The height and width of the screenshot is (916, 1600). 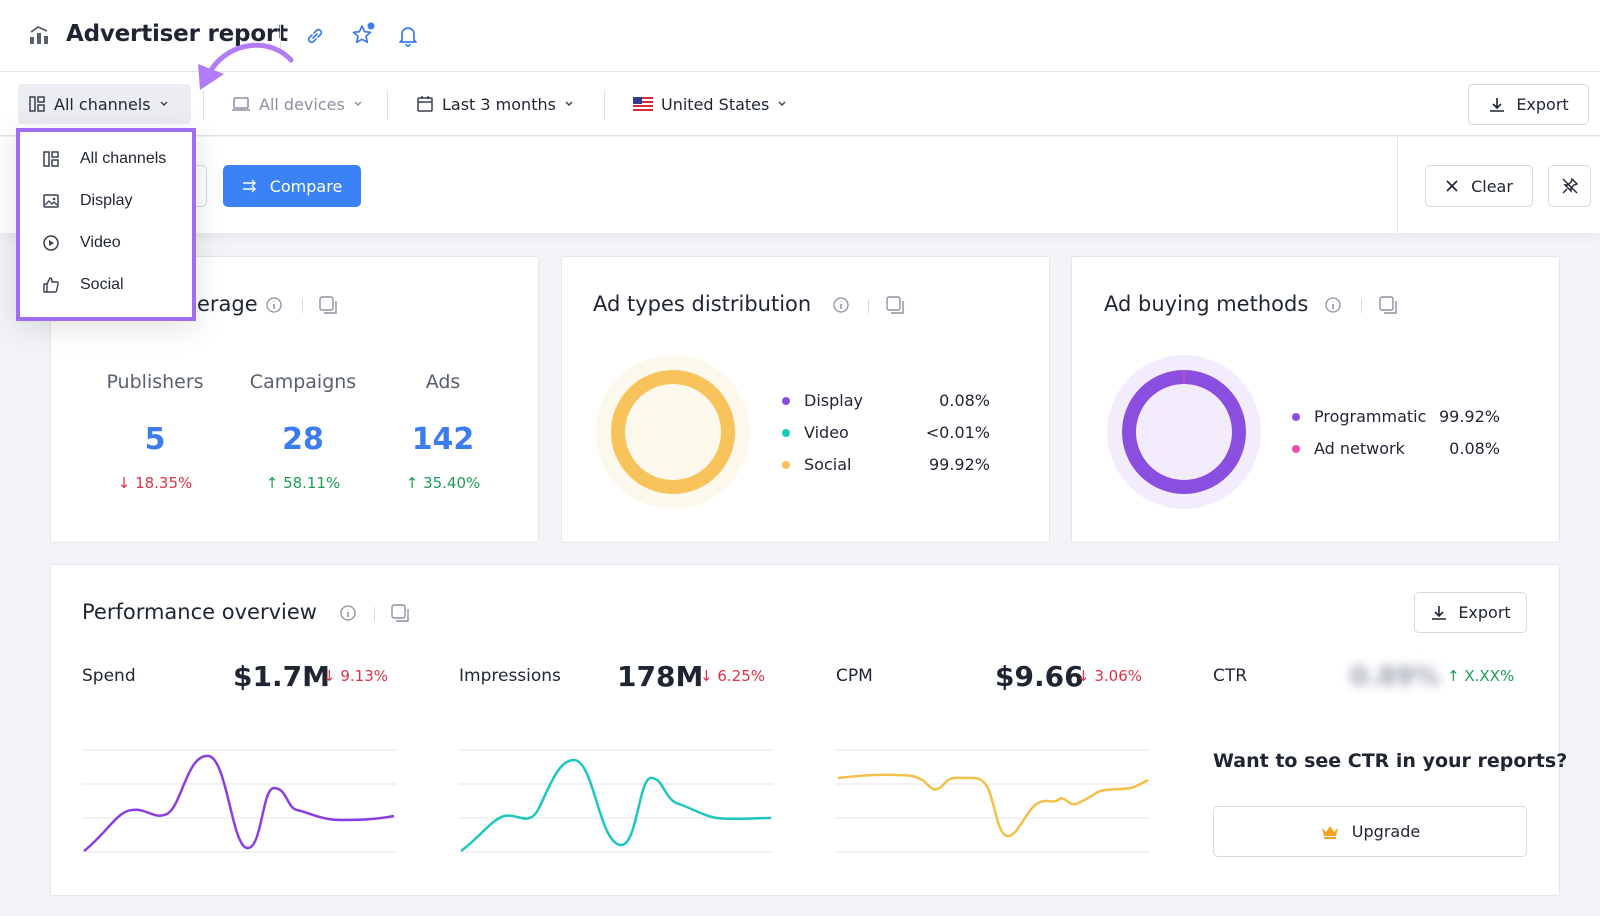 I want to click on upgrade-button: Upgrade, so click(x=1370, y=831).